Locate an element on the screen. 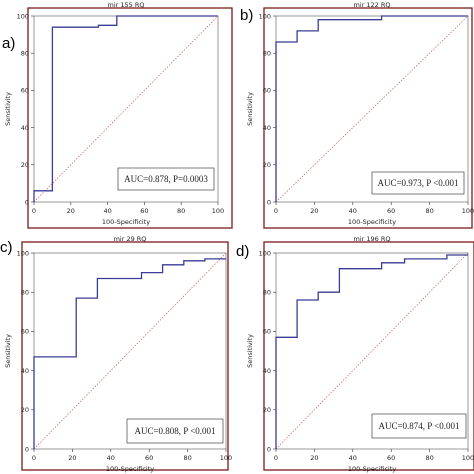 This screenshot has width=474, height=474. chart-title: mir 29 RQ is located at coordinates (130, 239).